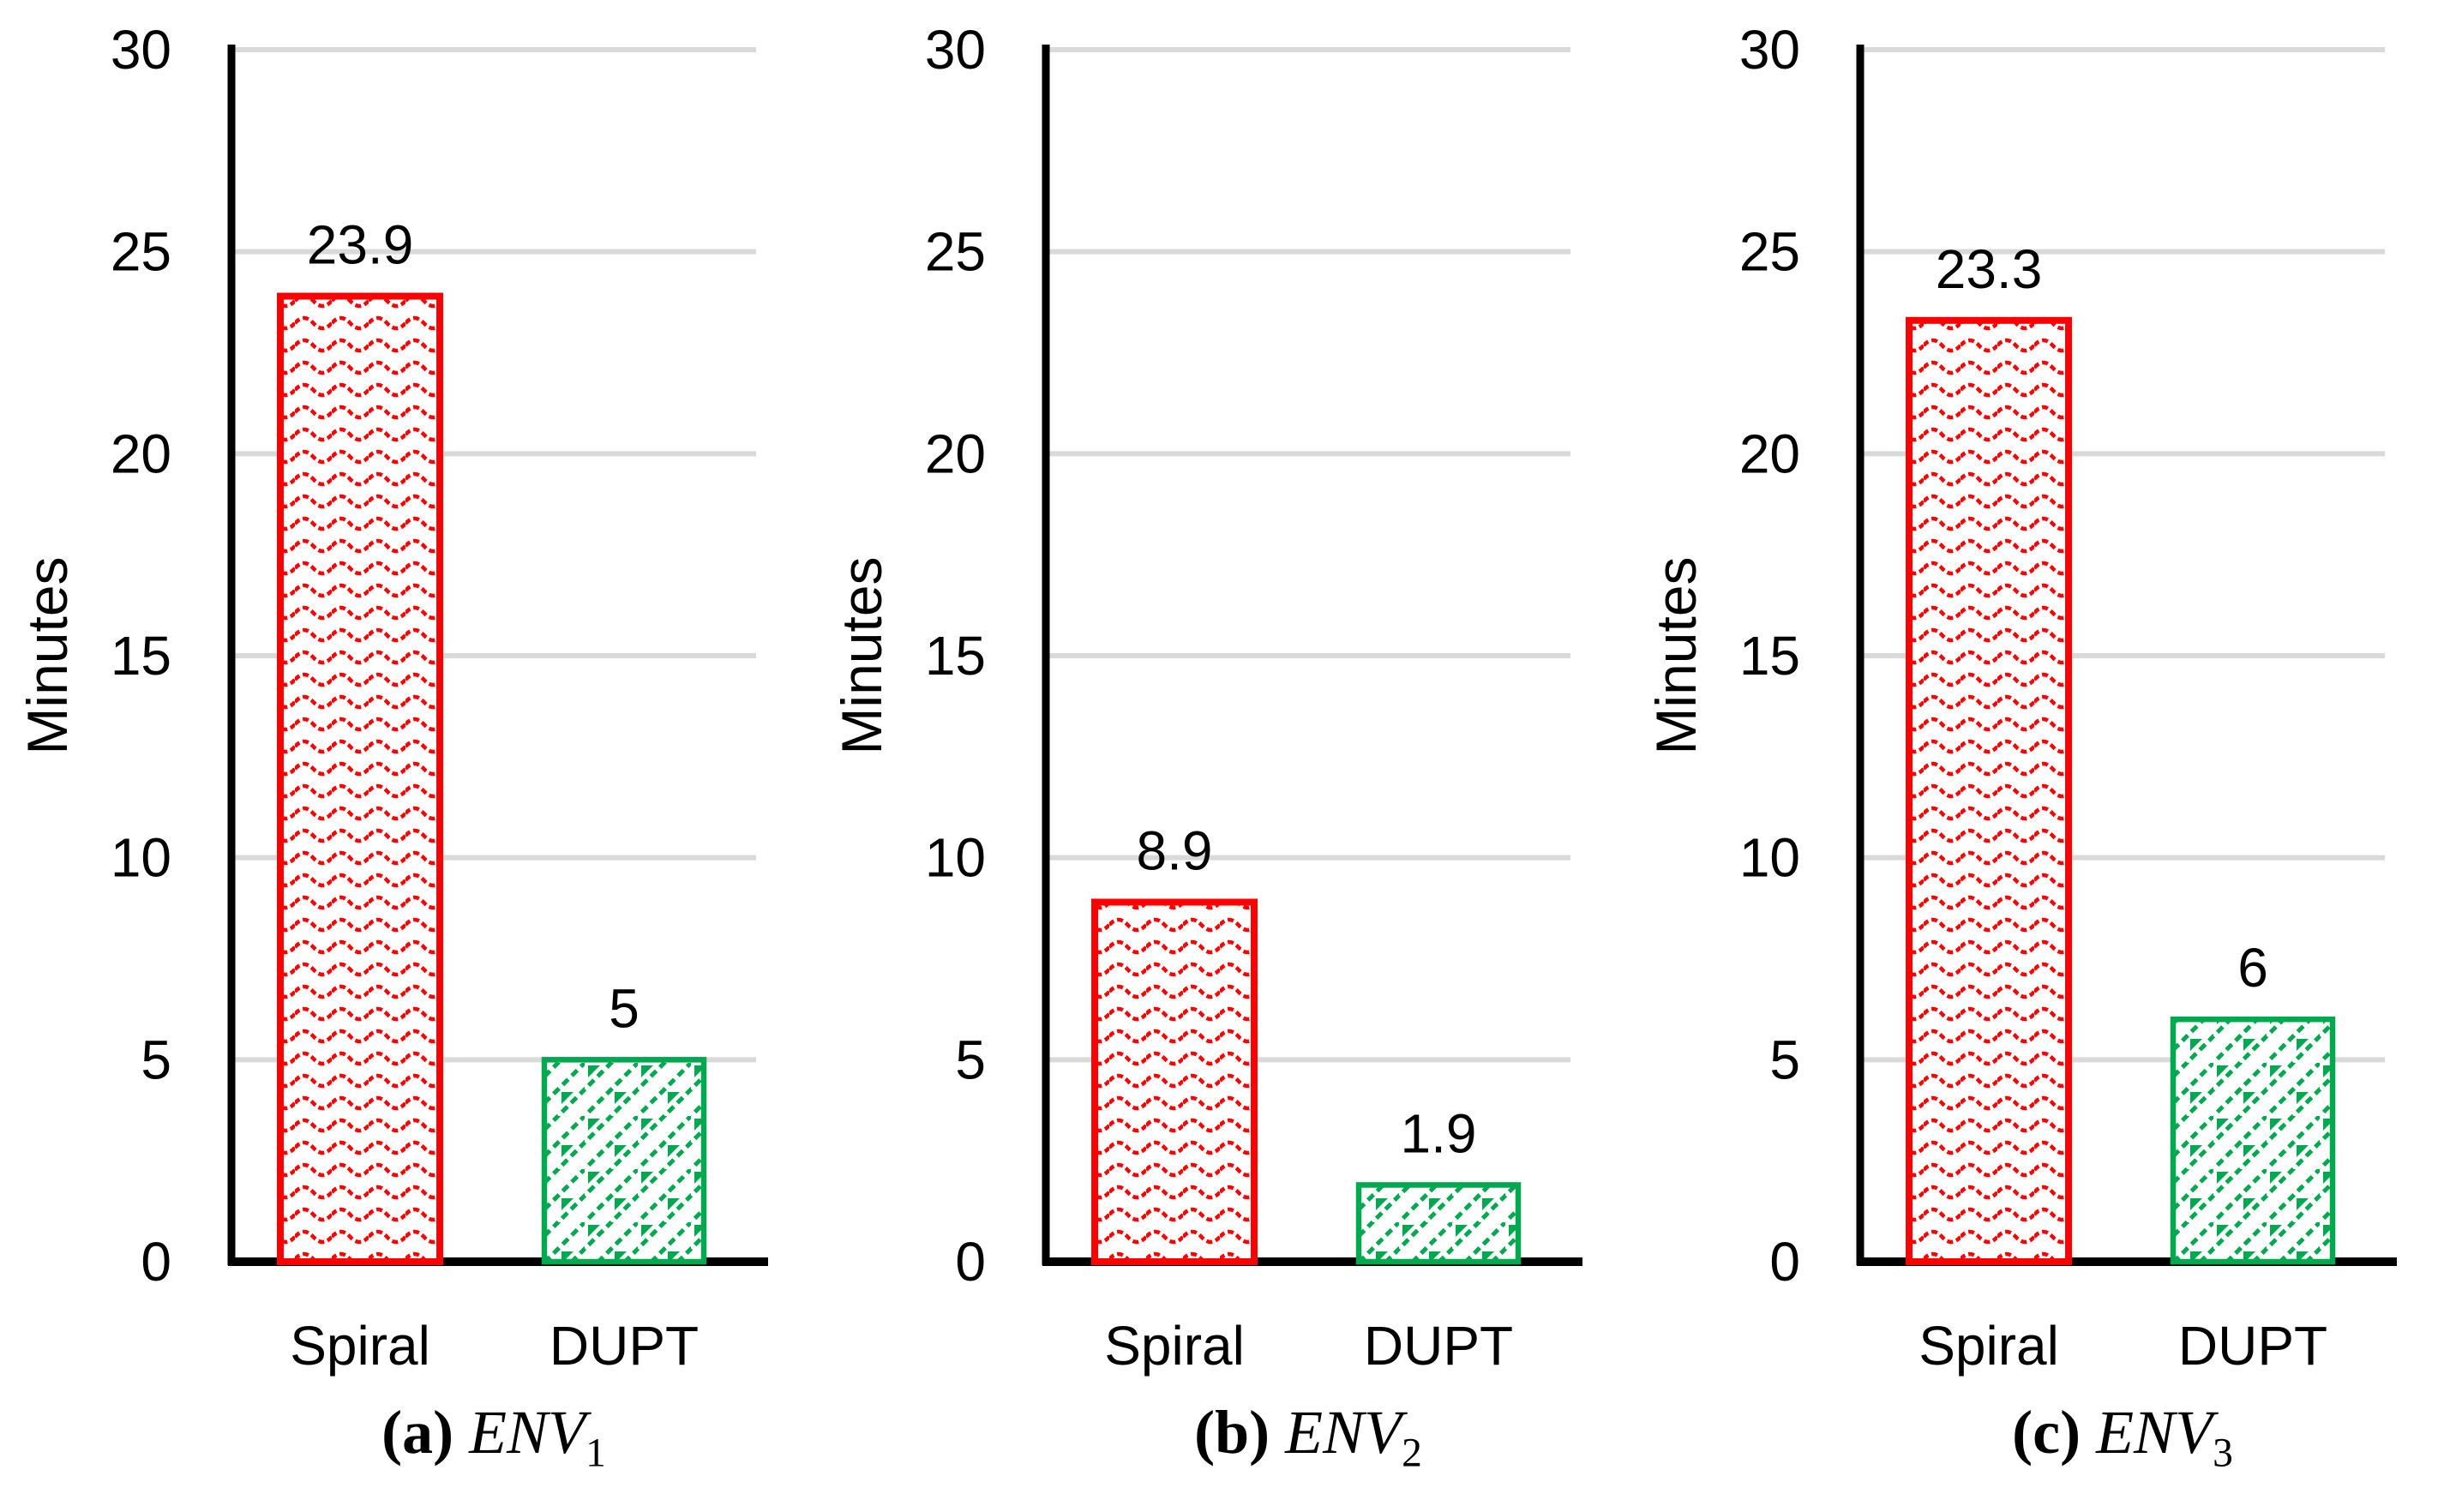 Image resolution: width=2444 pixels, height=1512 pixels. I want to click on value-label-spiral: 23.3, so click(1989, 269).